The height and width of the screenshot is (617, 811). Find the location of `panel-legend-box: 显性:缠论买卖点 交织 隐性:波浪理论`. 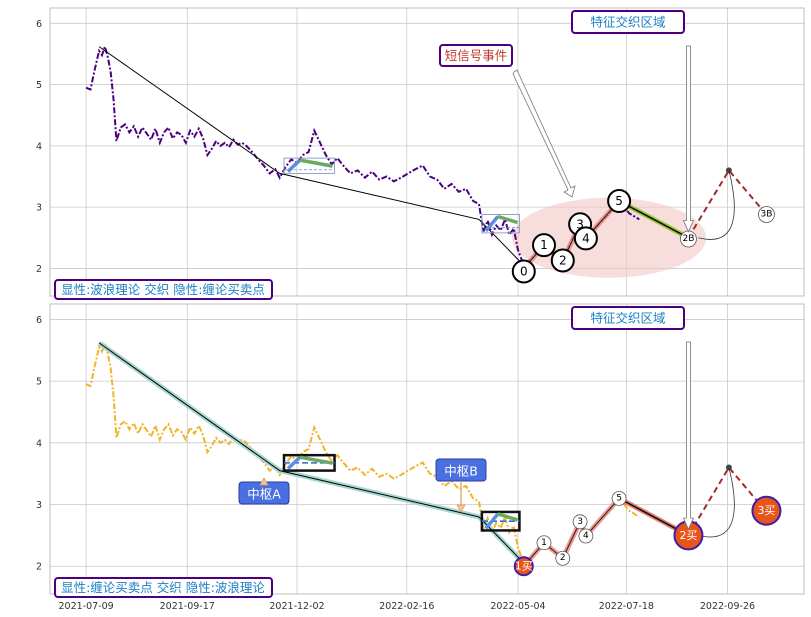

panel-legend-box: 显性:缠论买卖点 交织 隐性:波浪理论 is located at coordinates (163, 587).